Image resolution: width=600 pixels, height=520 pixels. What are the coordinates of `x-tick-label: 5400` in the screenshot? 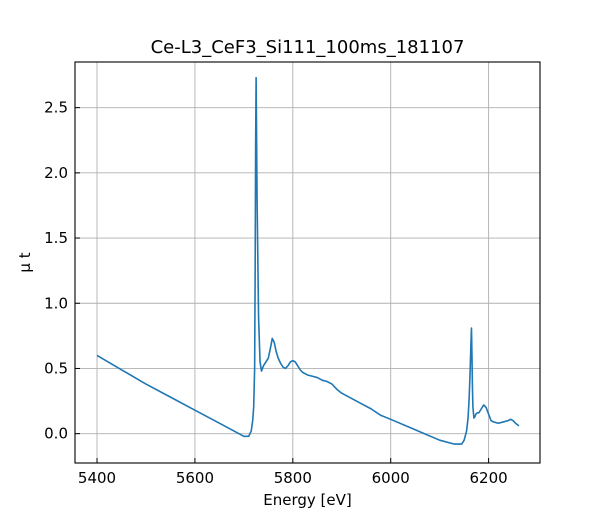 It's located at (97, 478).